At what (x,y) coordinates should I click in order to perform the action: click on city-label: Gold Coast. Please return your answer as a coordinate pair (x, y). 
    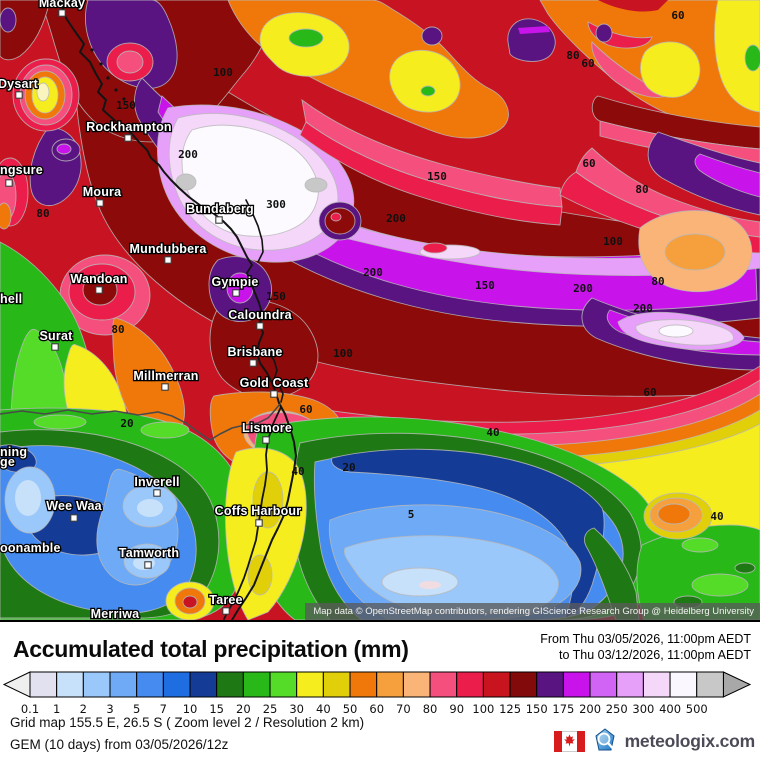
    Looking at the image, I should click on (274, 383).